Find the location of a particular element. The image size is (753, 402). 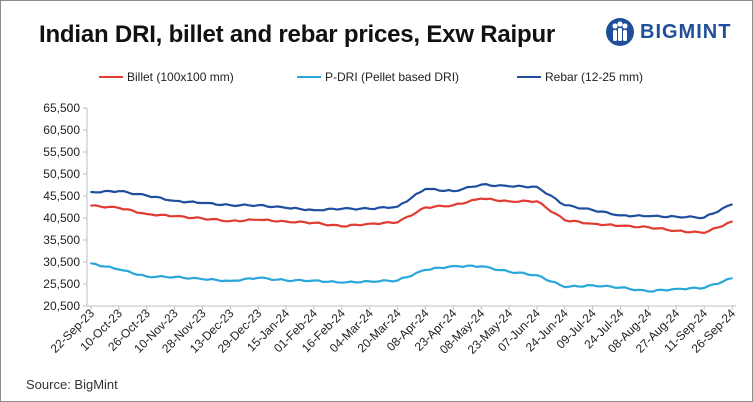

y-tick-label: 65,500 is located at coordinates (61, 108).